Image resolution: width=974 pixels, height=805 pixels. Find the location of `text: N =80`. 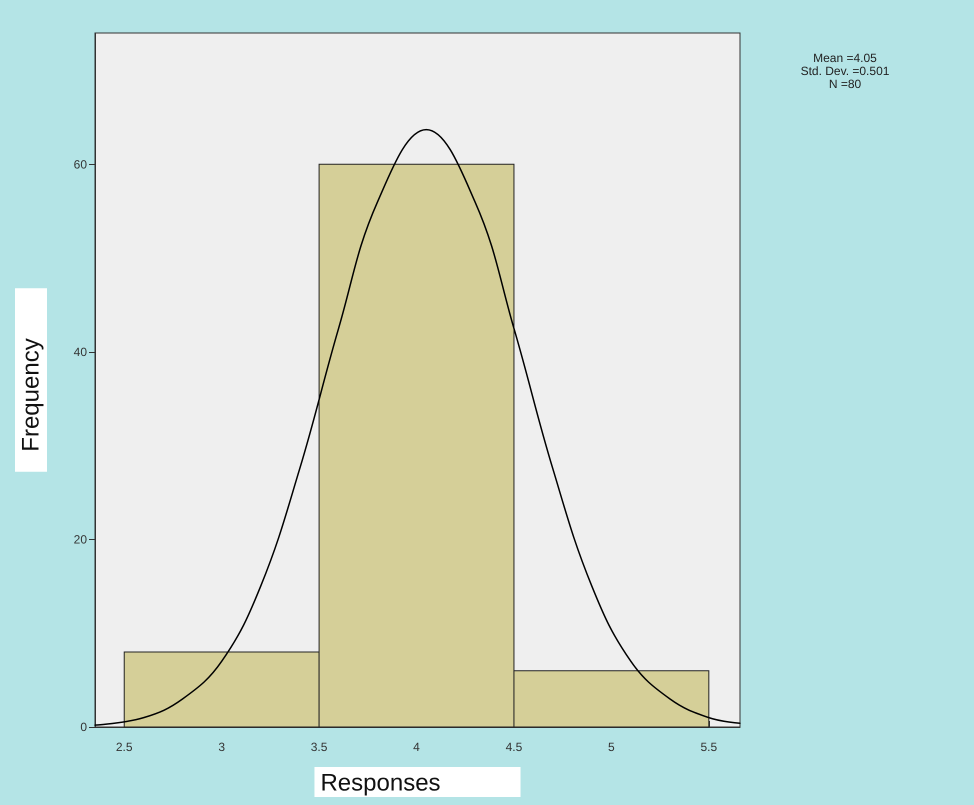

text: N =80 is located at coordinates (845, 84).